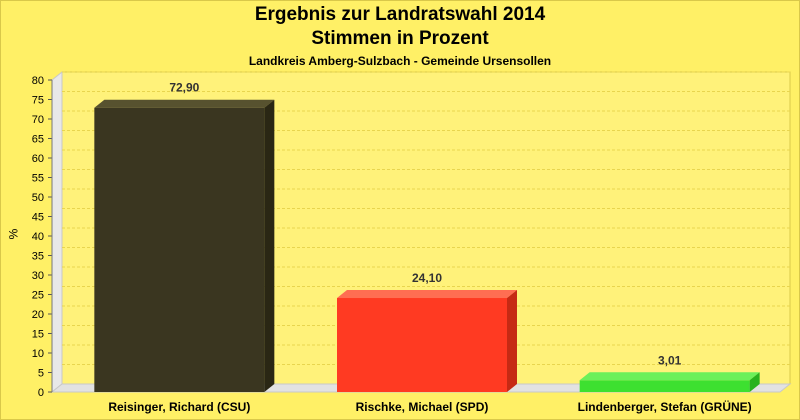  Describe the element at coordinates (38, 237) in the screenshot. I see `y-tick-label: 40` at that location.